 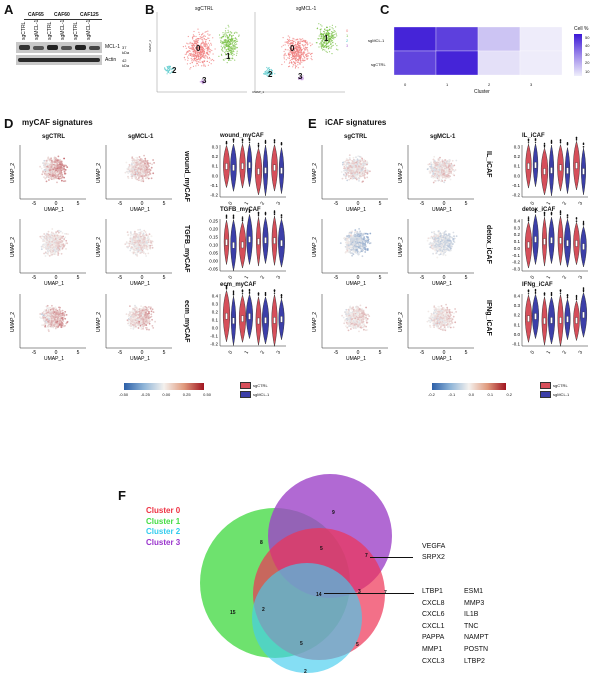 What do you see at coordinates (126, 50) in the screenshot?
I see `kda-label: 37 kDa` at bounding box center [126, 50].